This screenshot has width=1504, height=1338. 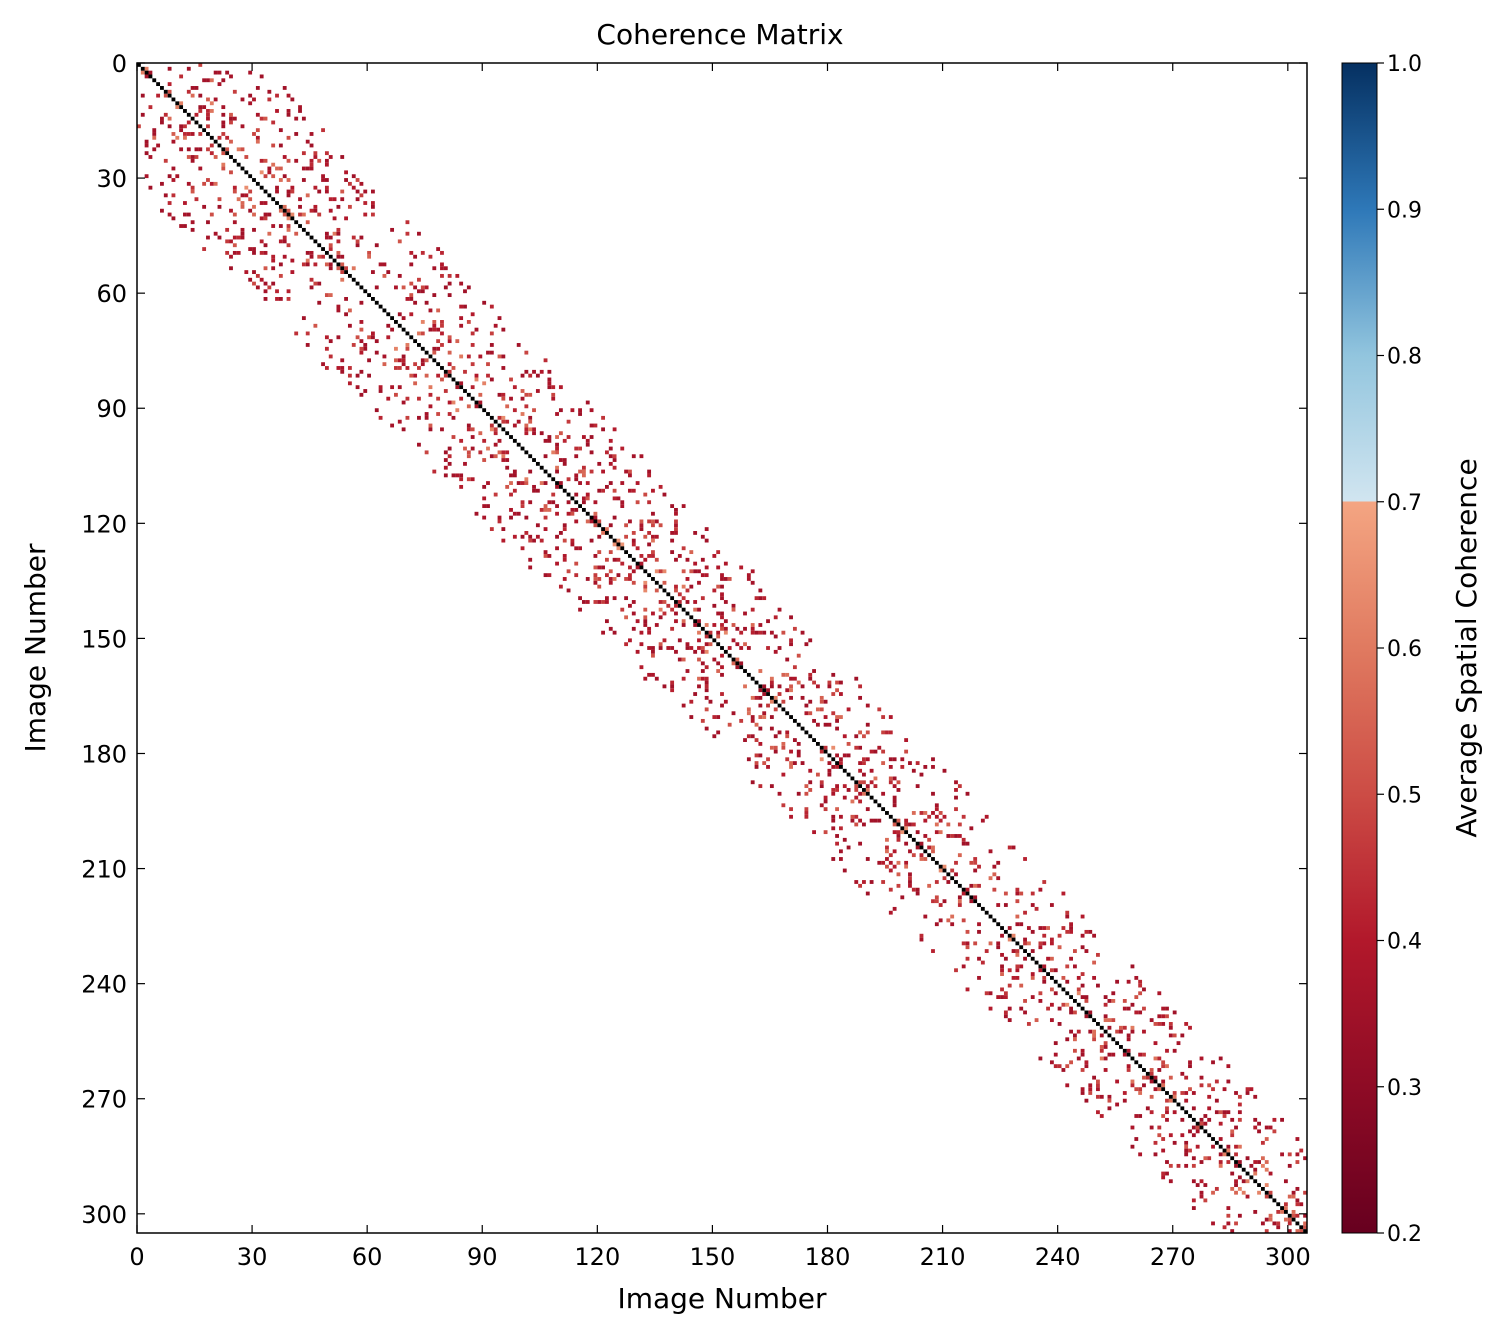 What do you see at coordinates (104, 1215) in the screenshot?
I see `y-tick-label: 300` at bounding box center [104, 1215].